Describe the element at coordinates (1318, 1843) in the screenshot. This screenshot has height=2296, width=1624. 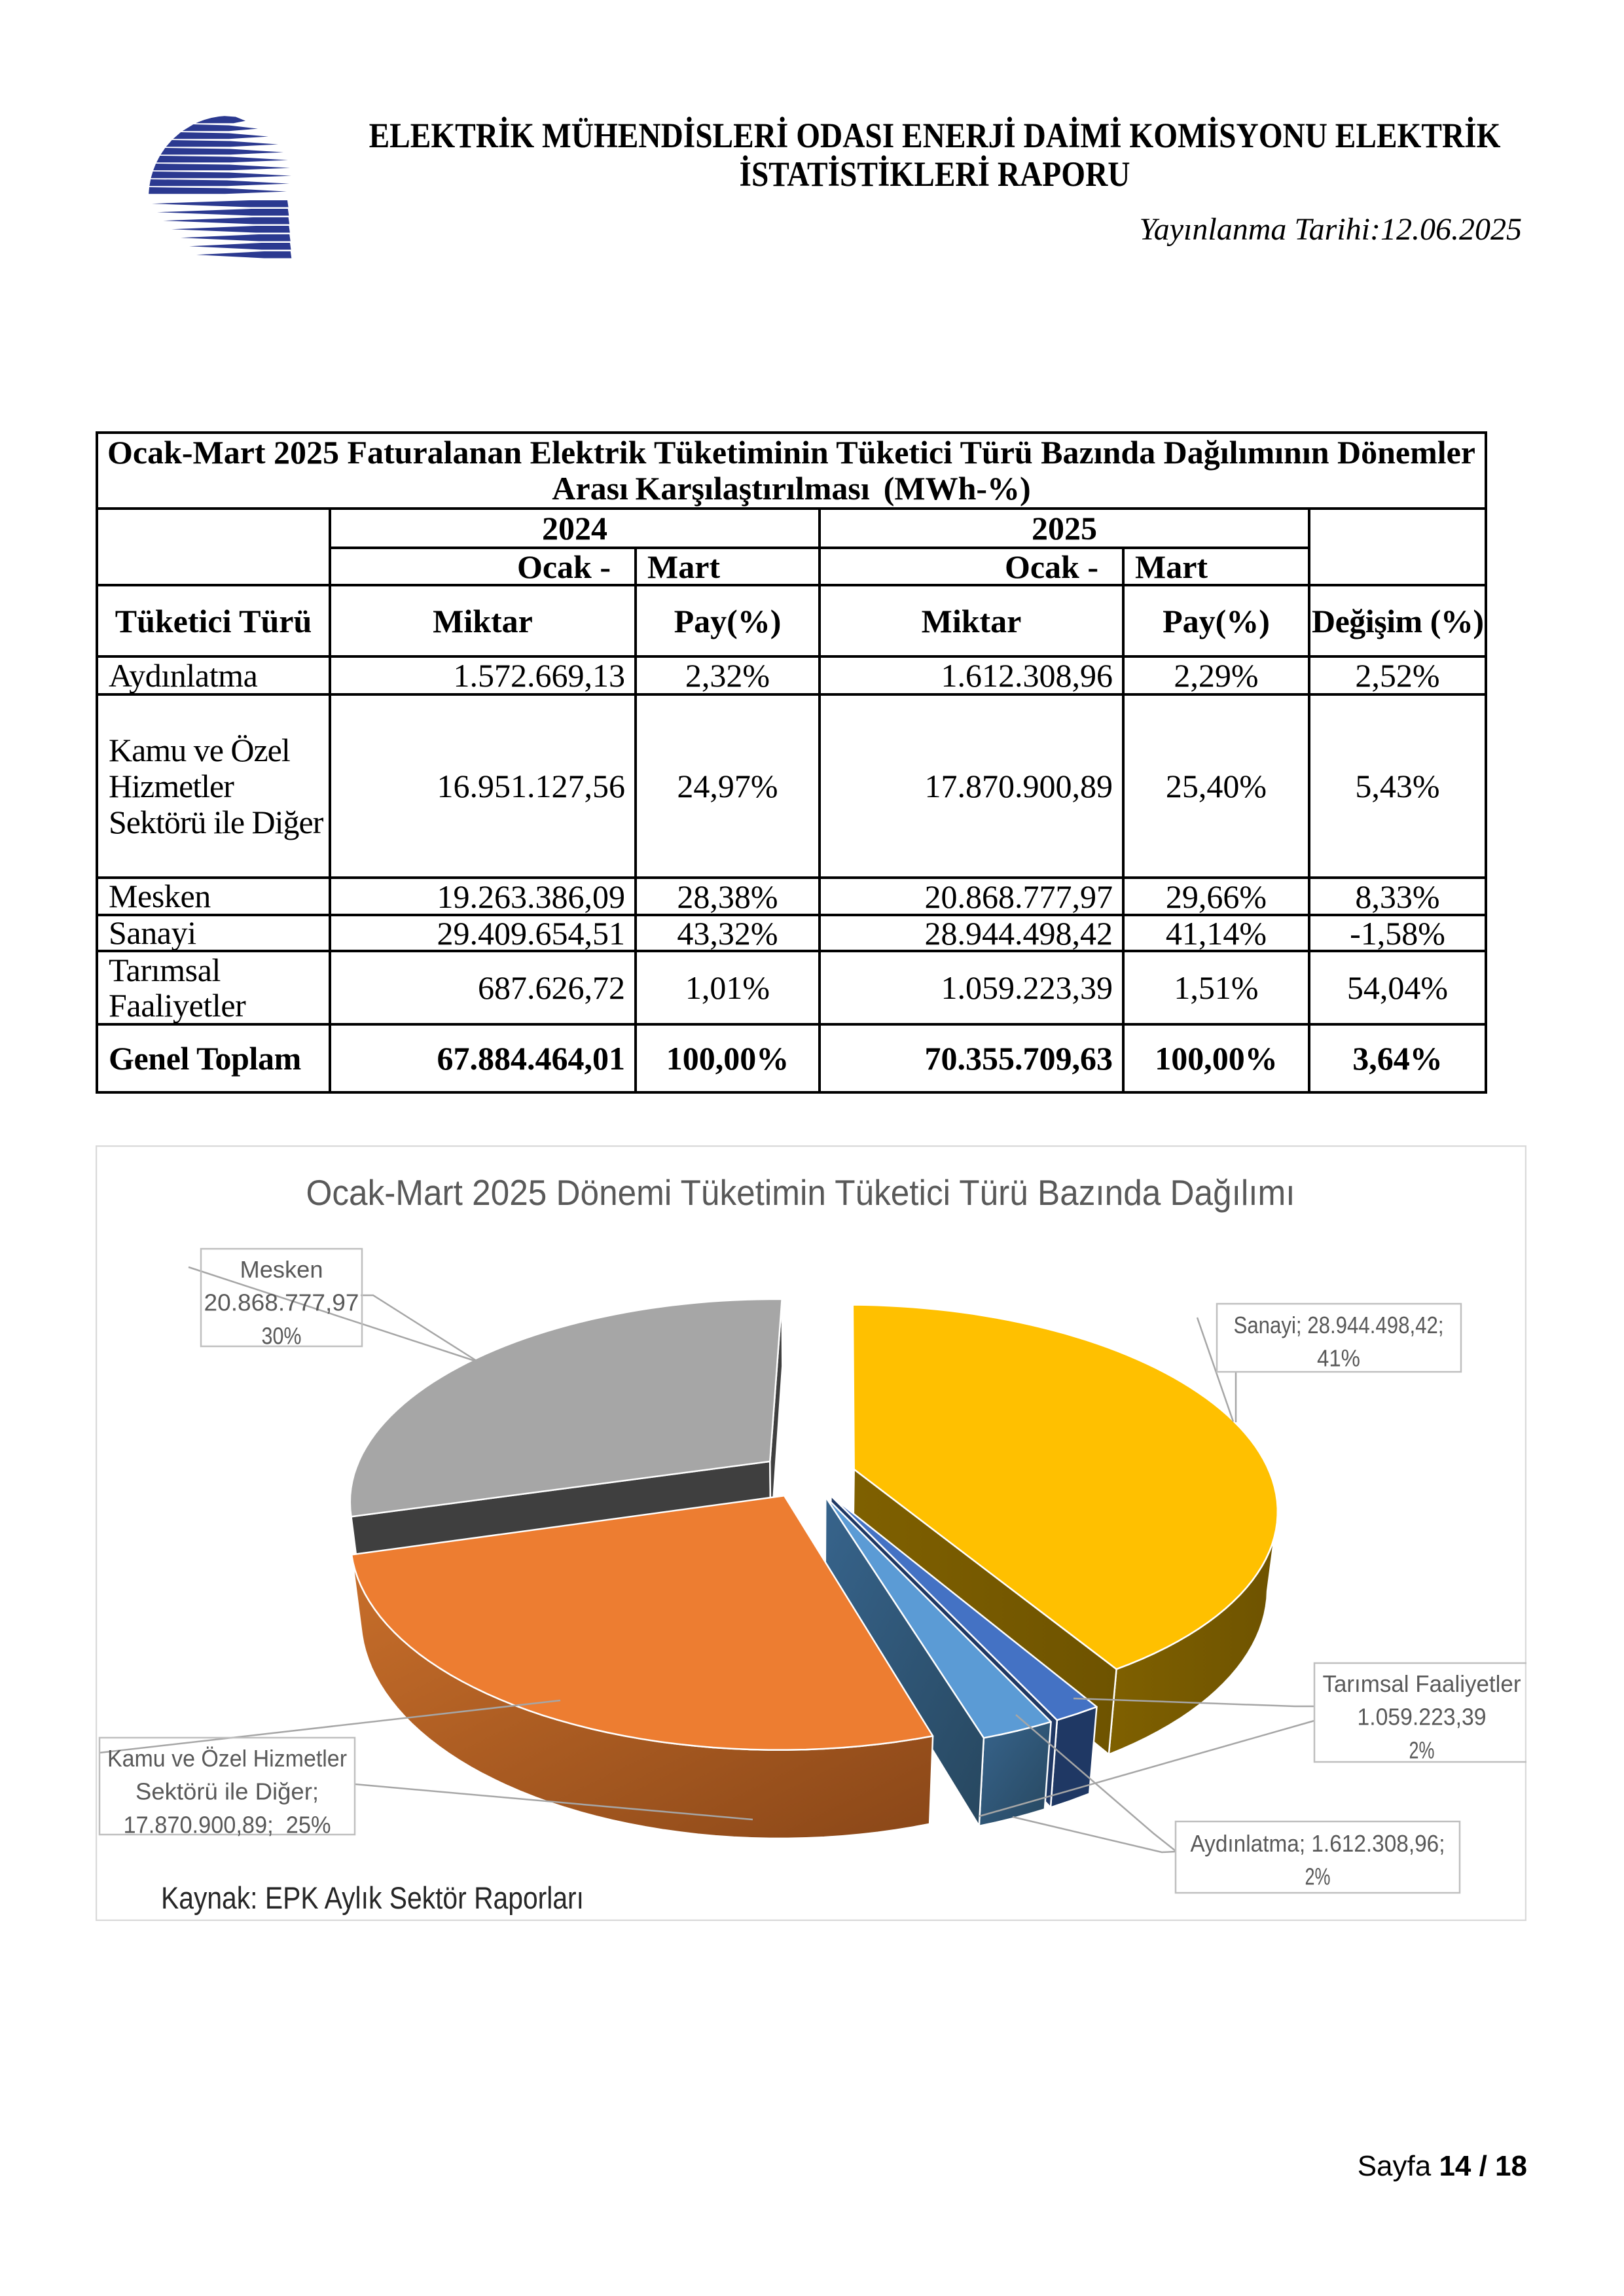
I see `svg-text: Aydınlatma; 1.612.308,96;` at that location.